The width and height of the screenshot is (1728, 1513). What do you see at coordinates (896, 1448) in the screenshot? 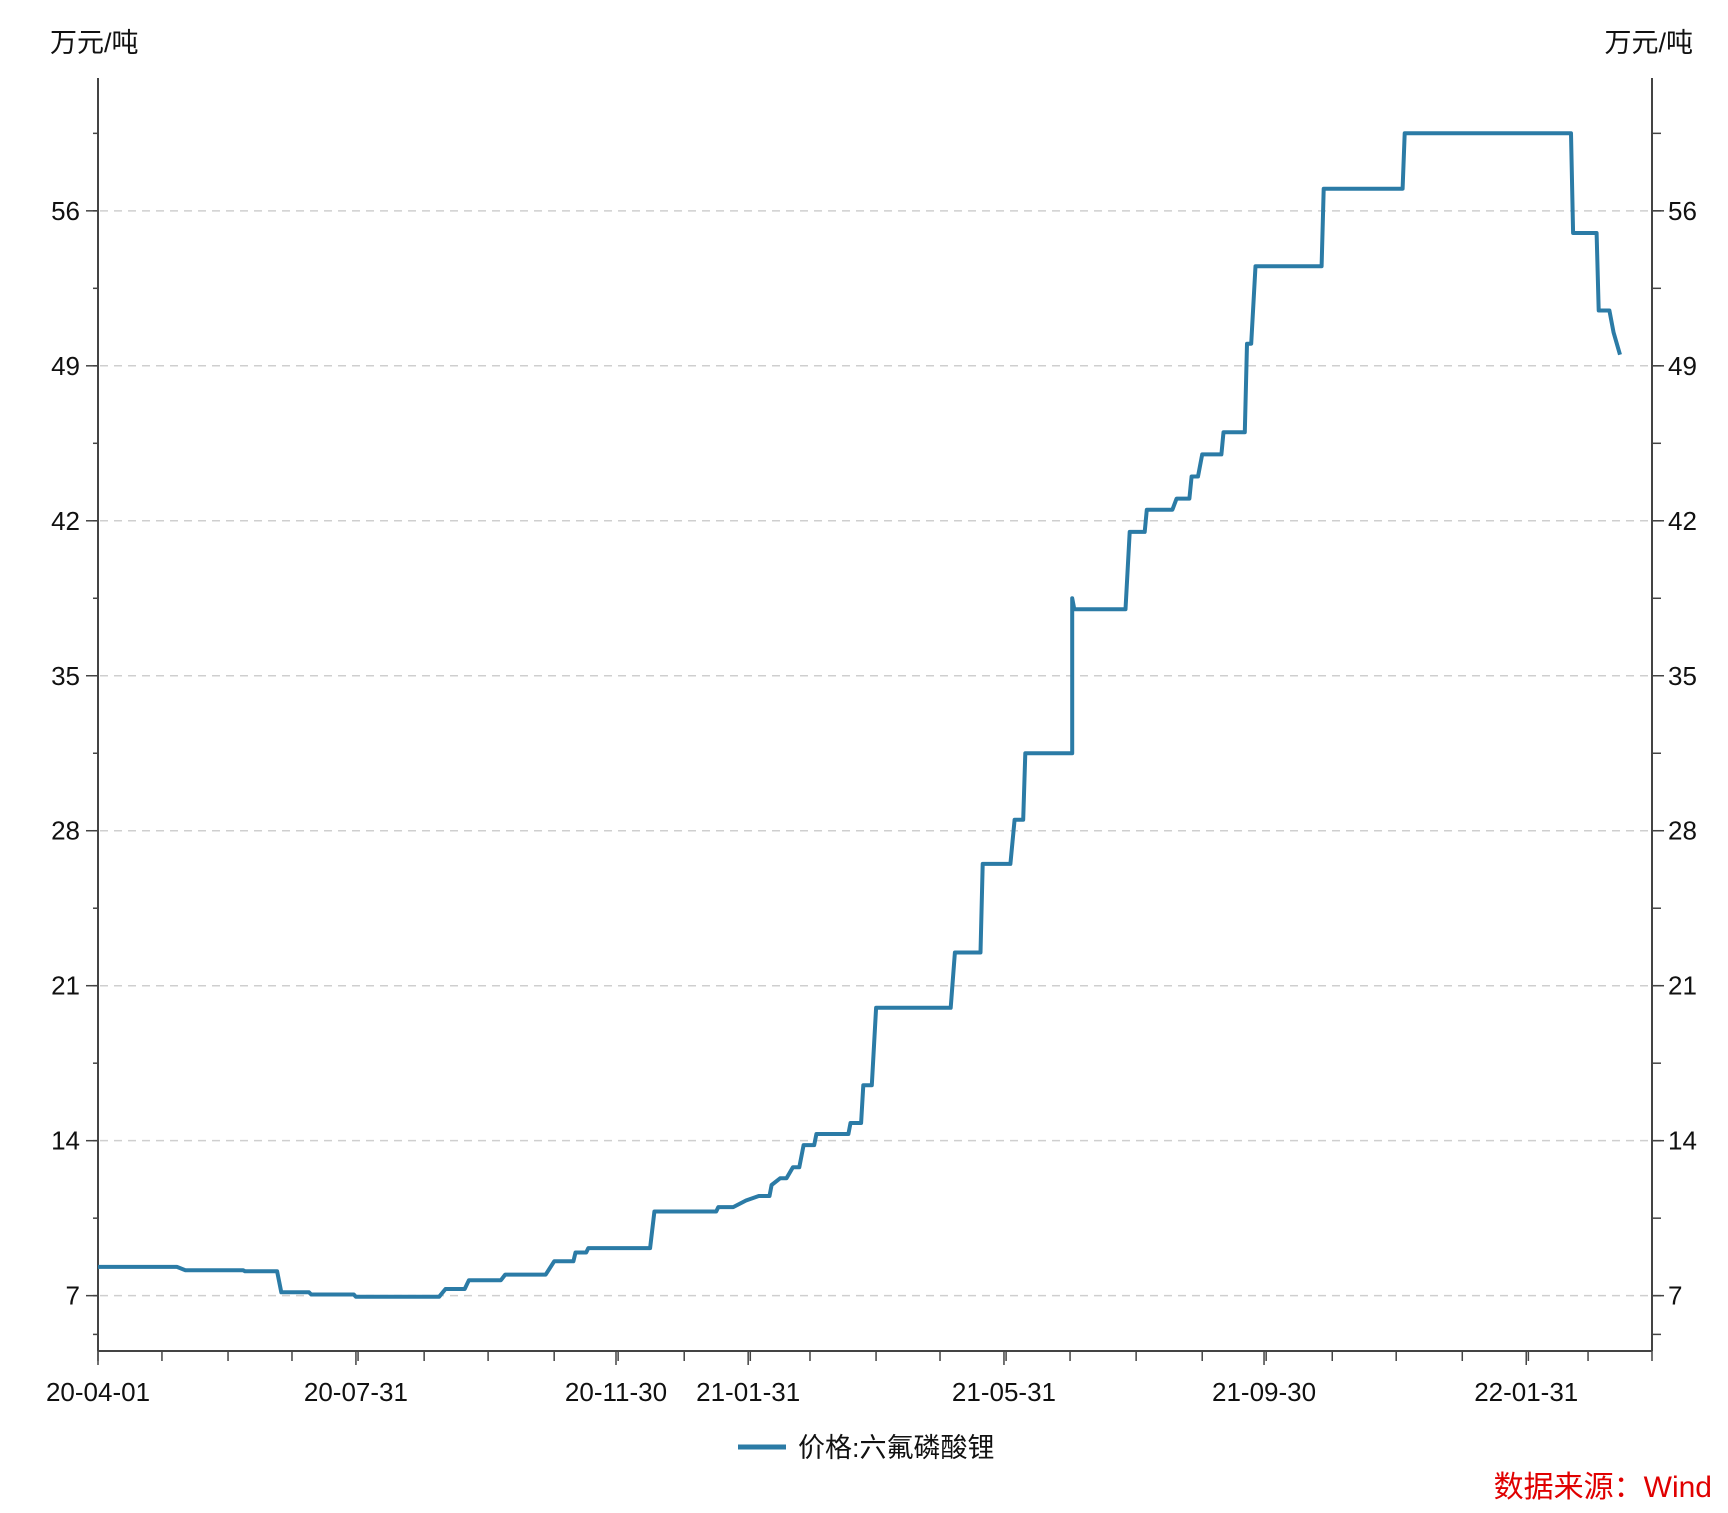
I see `legend-label: 价格:六氟磷酸锂` at bounding box center [896, 1448].